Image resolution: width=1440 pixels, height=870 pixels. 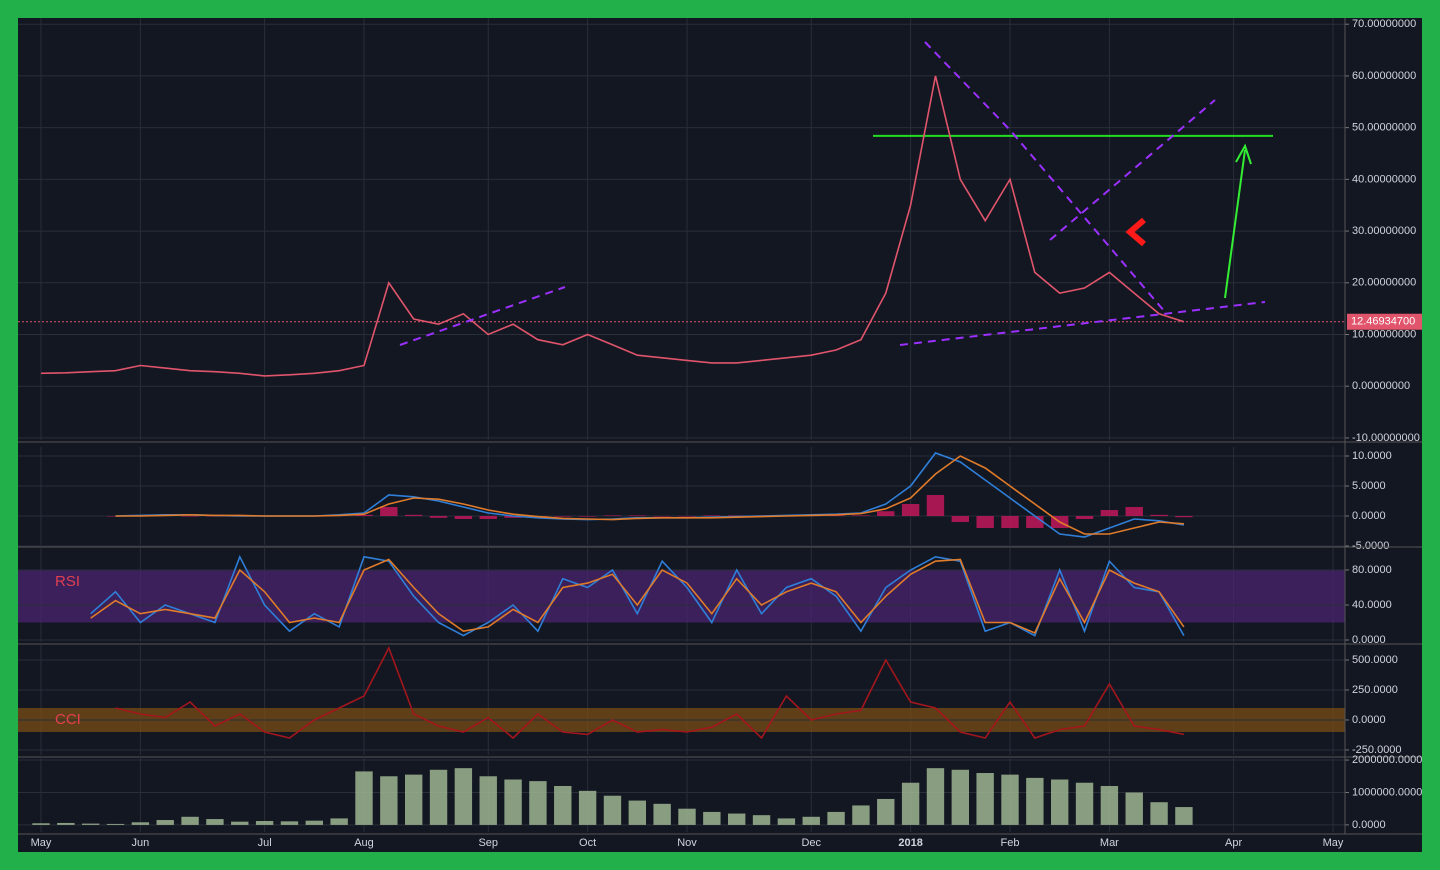 What do you see at coordinates (265, 843) in the screenshot?
I see `x-tick-label: Jul` at bounding box center [265, 843].